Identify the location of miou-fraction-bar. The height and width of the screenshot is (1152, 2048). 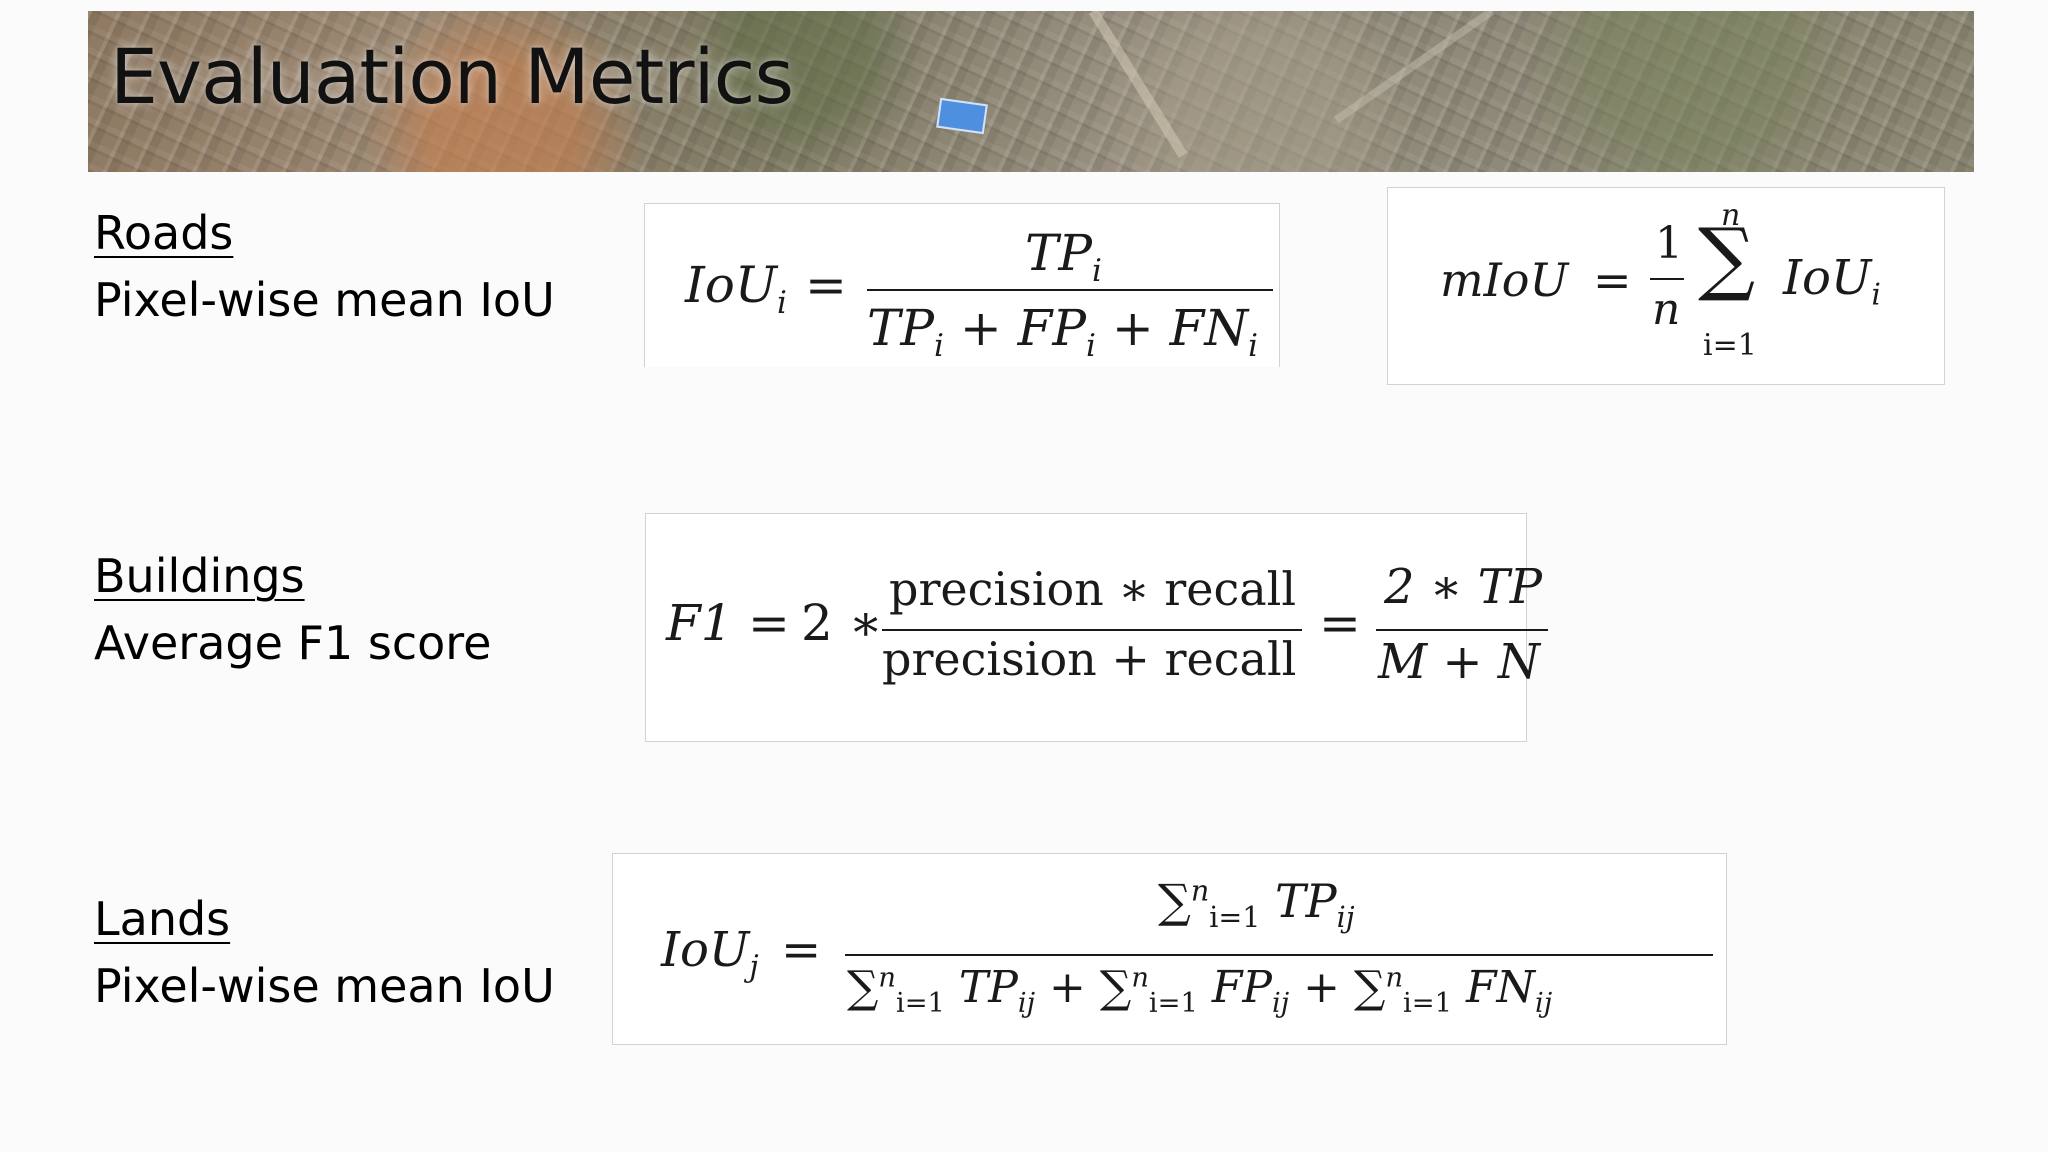
(1667, 279).